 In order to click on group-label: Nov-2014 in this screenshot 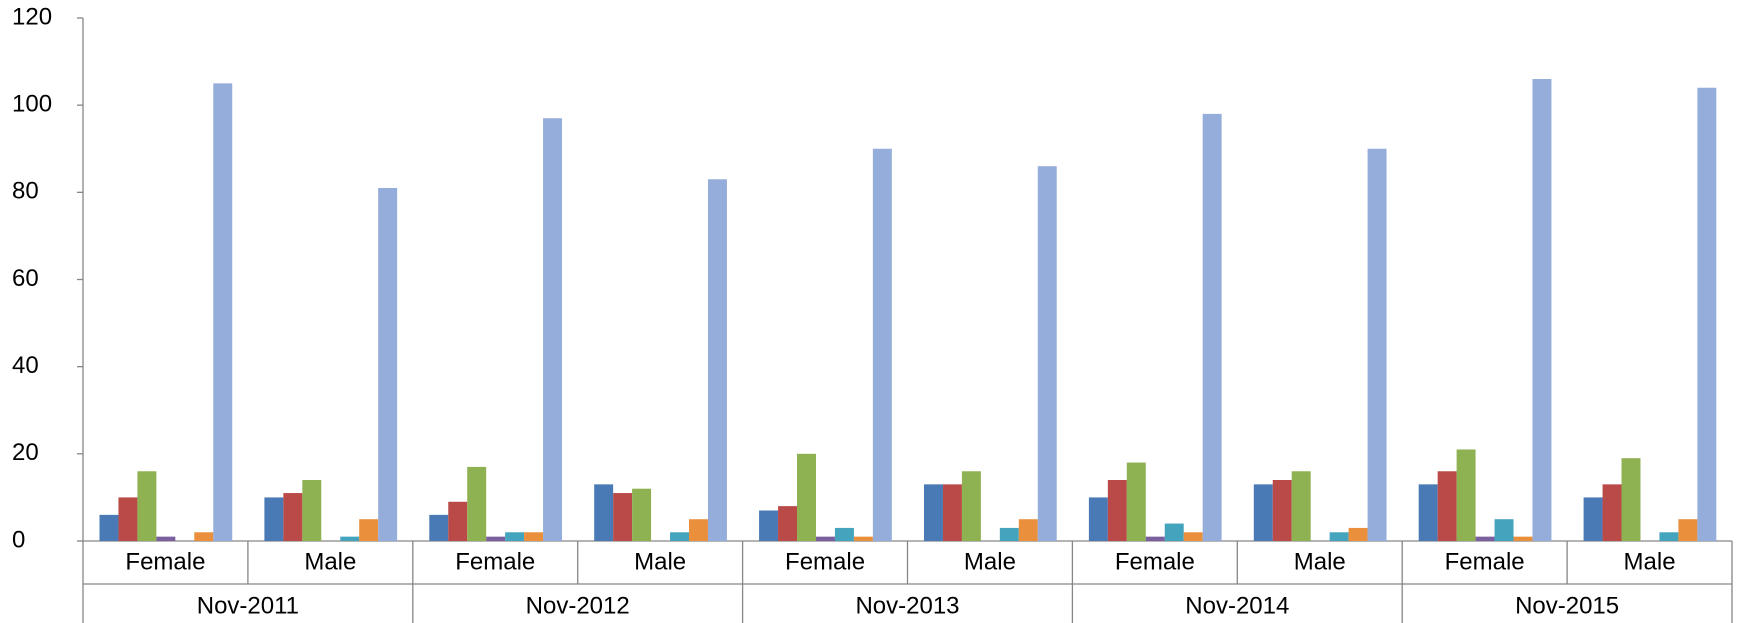, I will do `click(1237, 605)`.